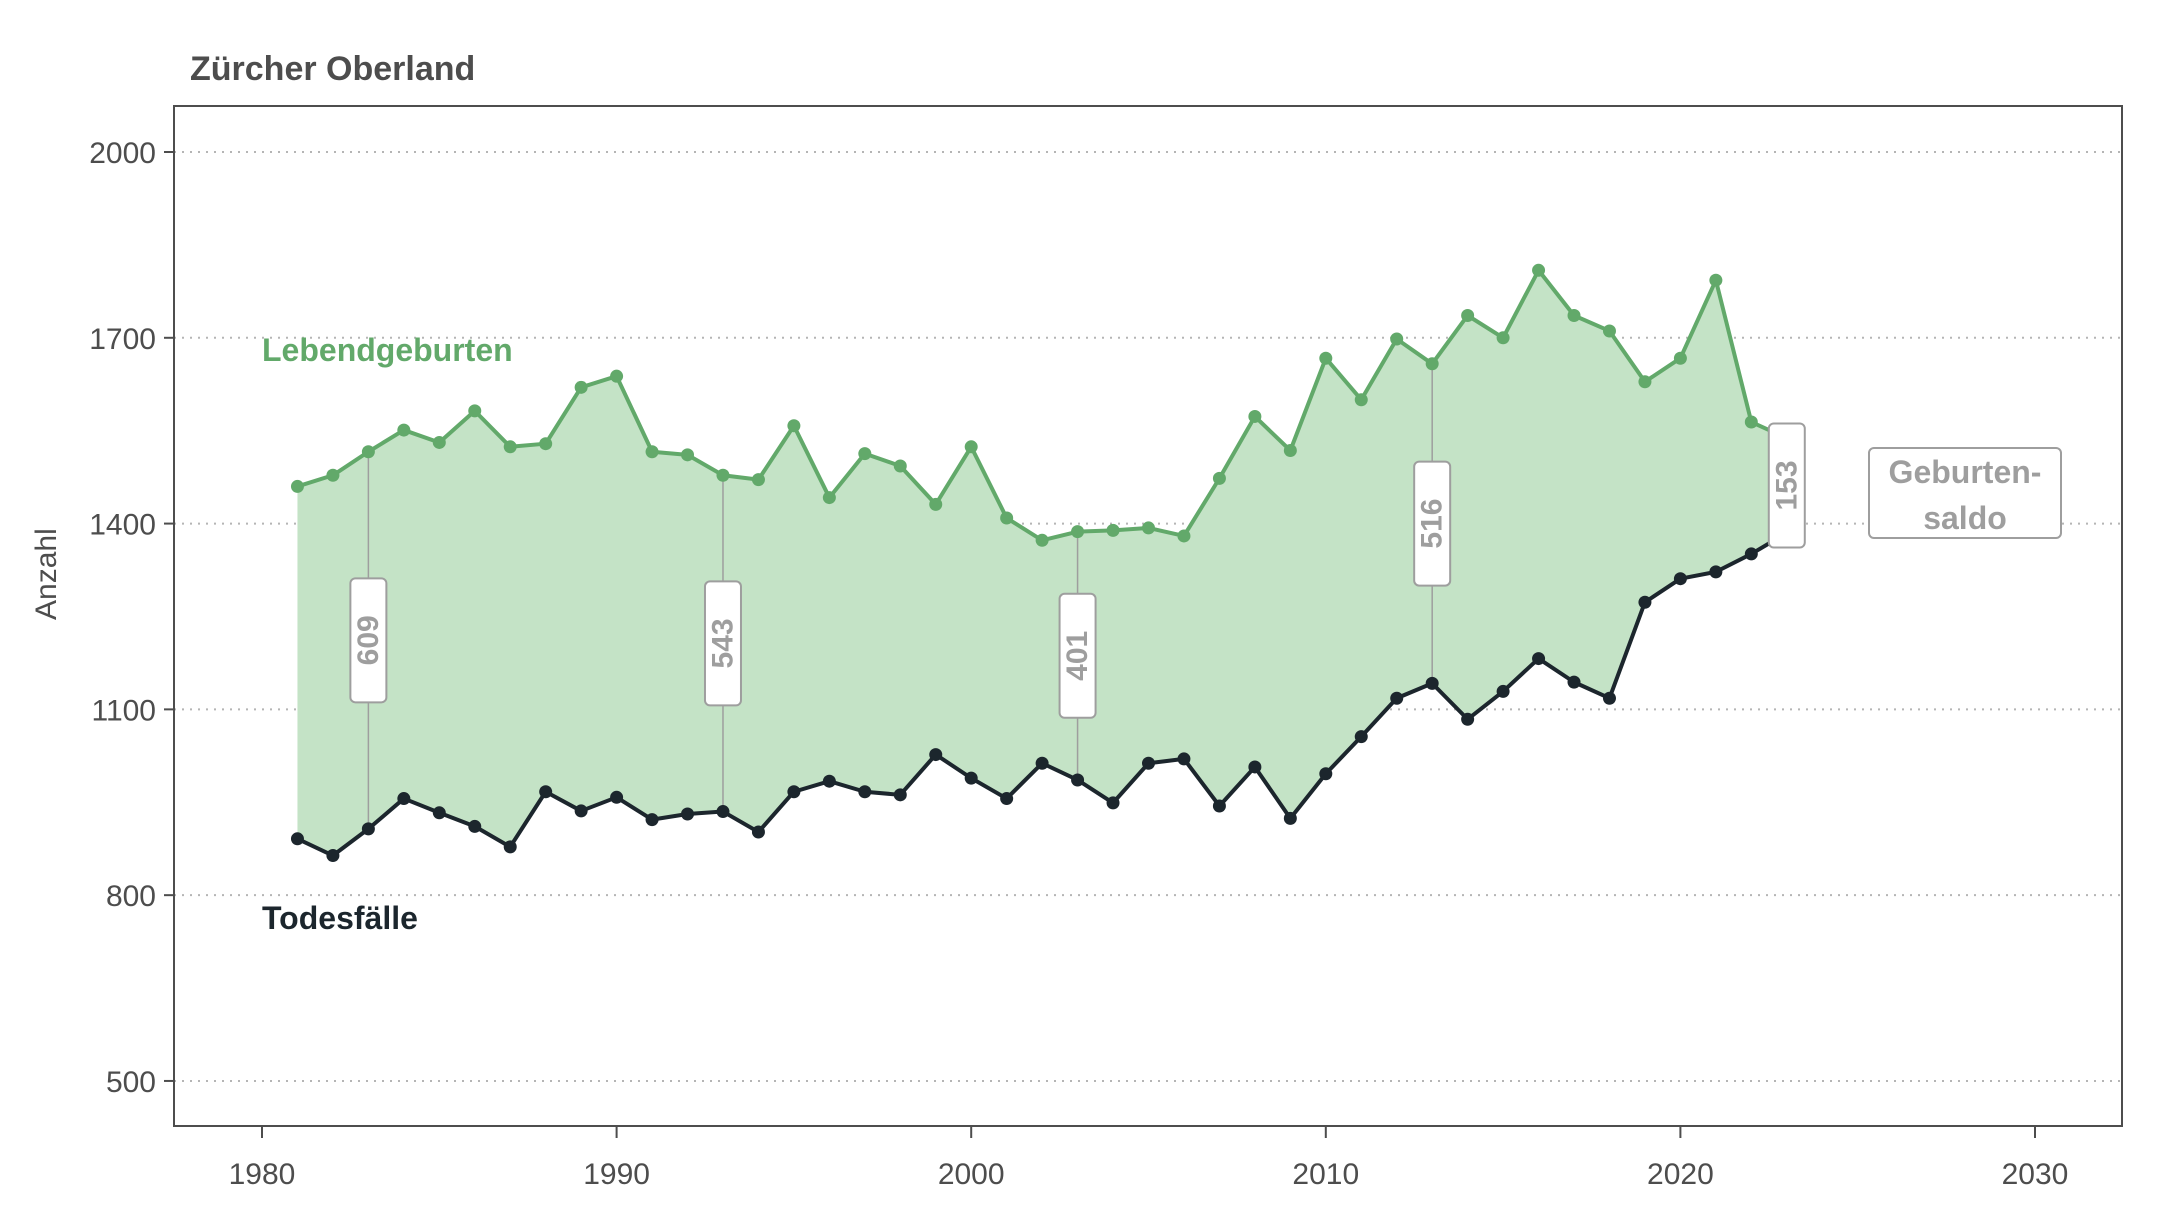  What do you see at coordinates (262, 1174) in the screenshot?
I see `x-tick-label: 1980` at bounding box center [262, 1174].